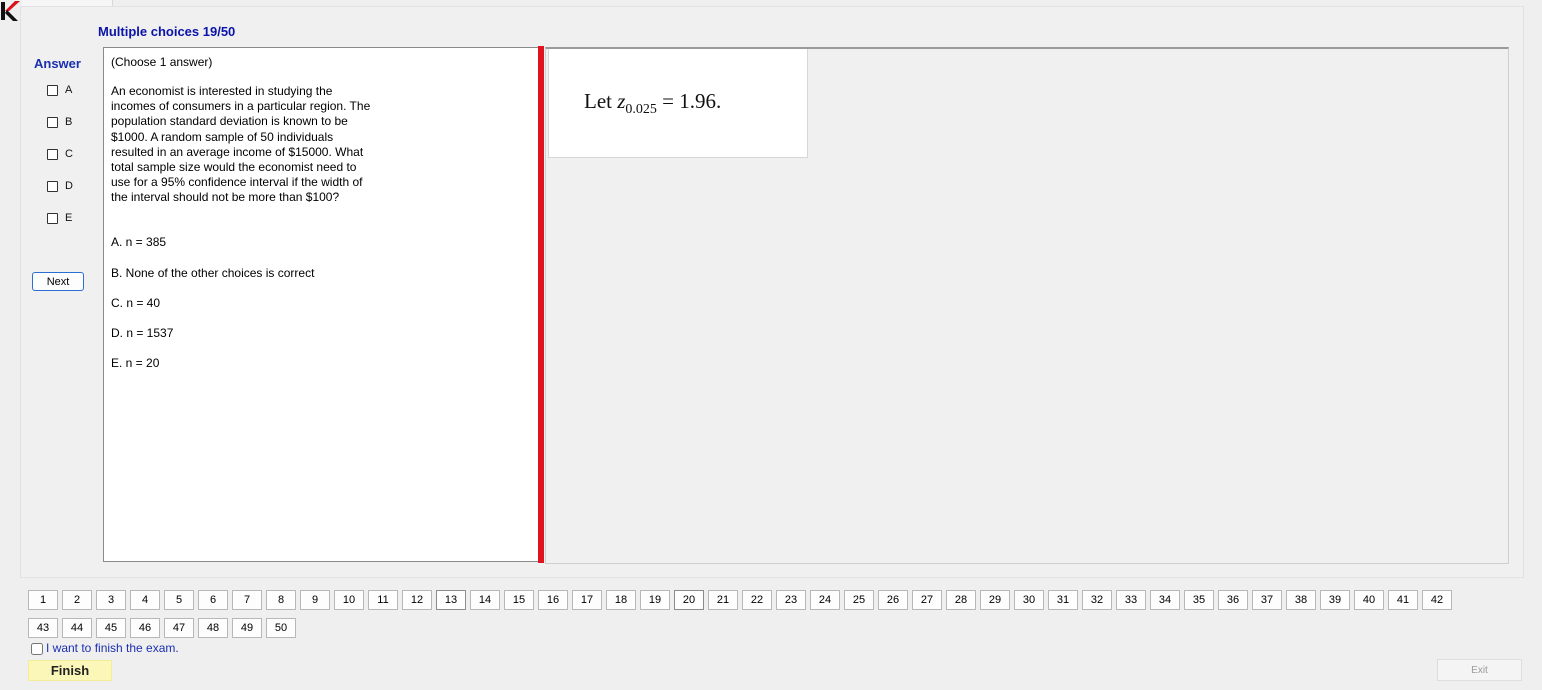  Describe the element at coordinates (111, 600) in the screenshot. I see `question-nav-button: 3` at that location.